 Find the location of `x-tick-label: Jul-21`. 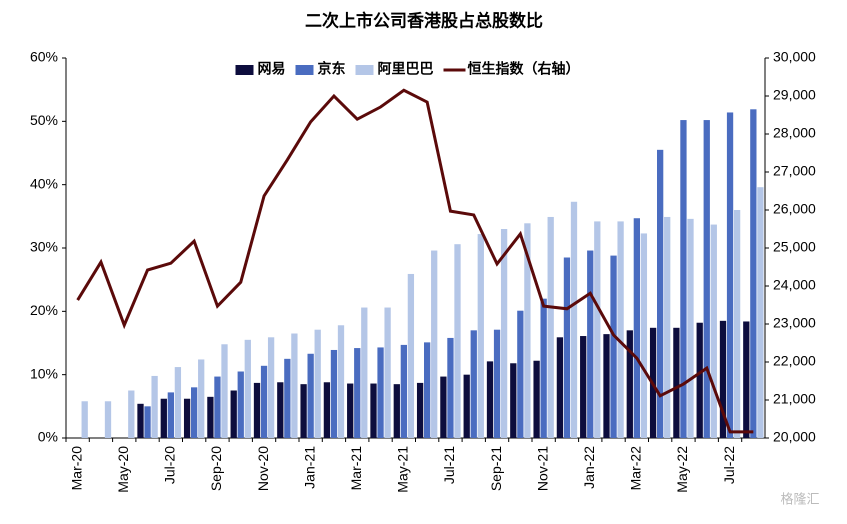

x-tick-label: Jul-21 is located at coordinates (449, 465).